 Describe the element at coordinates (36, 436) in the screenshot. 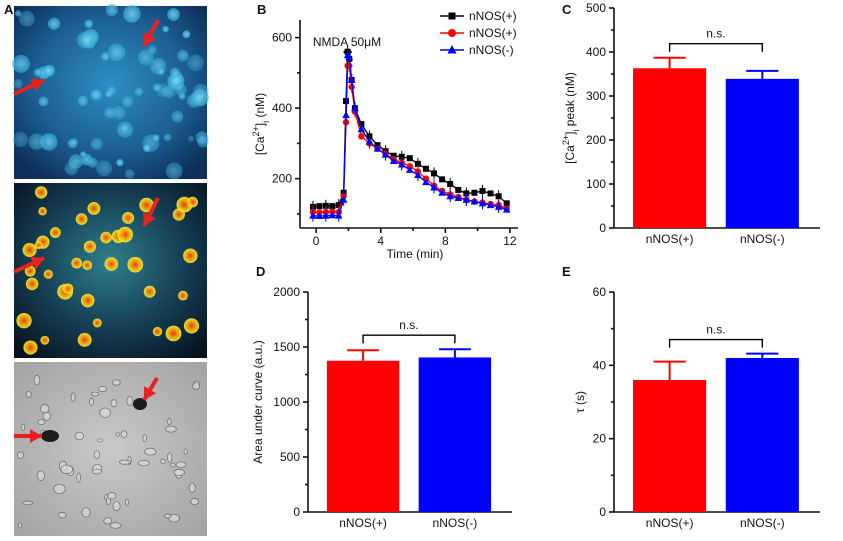

I see `red-arrow-head` at that location.